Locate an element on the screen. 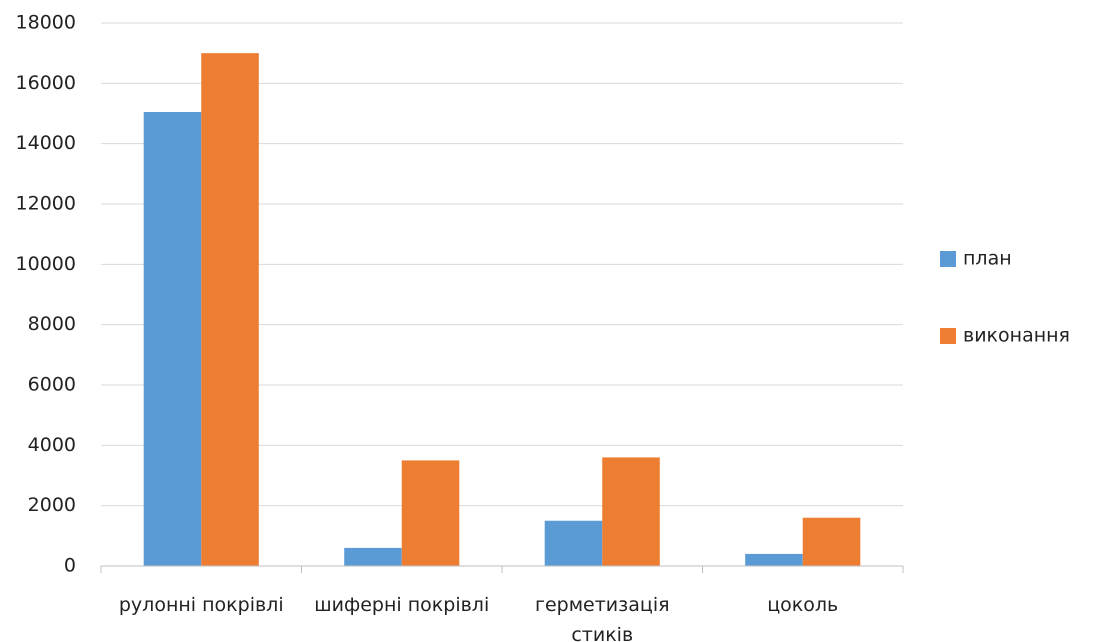 The width and height of the screenshot is (1119, 642). y-tick-label: 16000 is located at coordinates (46, 83).